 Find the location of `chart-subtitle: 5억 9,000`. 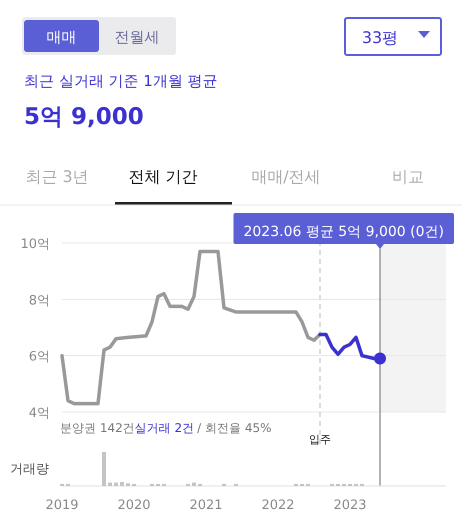

chart-subtitle: 5억 9,000 is located at coordinates (84, 117).